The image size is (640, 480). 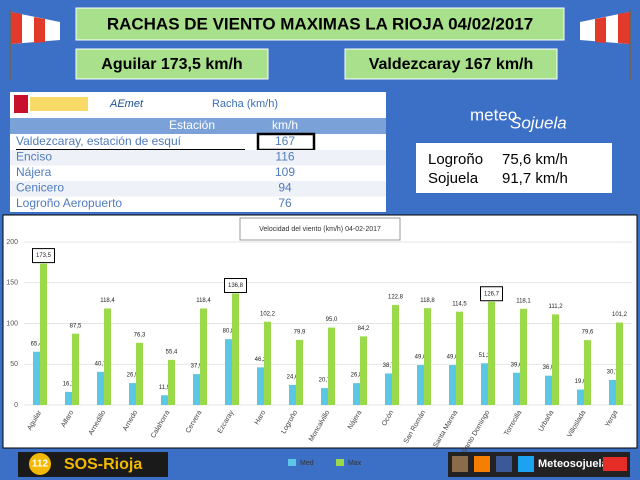 What do you see at coordinates (285, 141) in the screenshot?
I see `station-value: 167` at bounding box center [285, 141].